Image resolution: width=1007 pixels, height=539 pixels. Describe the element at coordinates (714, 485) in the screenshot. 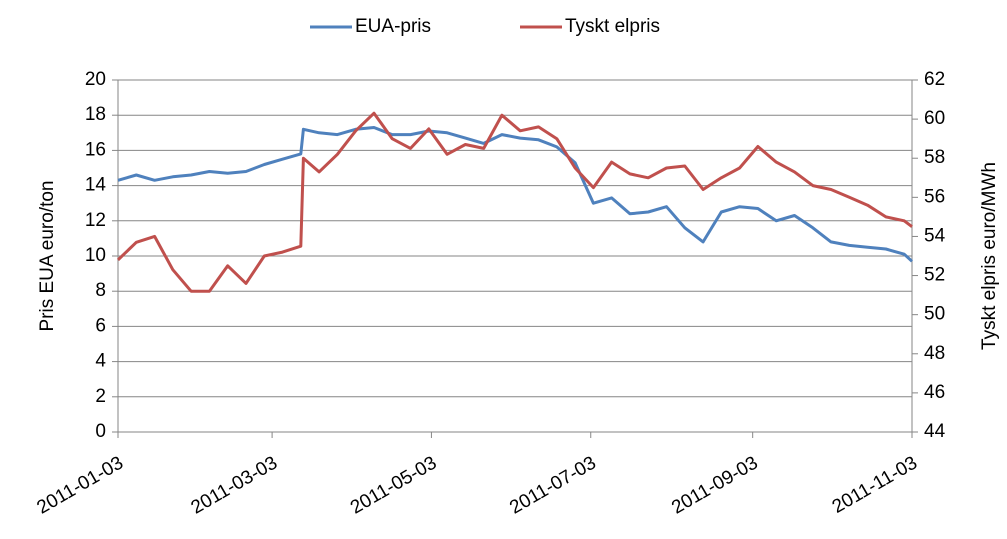

I see `x-tick-label: 2011-09-03` at that location.